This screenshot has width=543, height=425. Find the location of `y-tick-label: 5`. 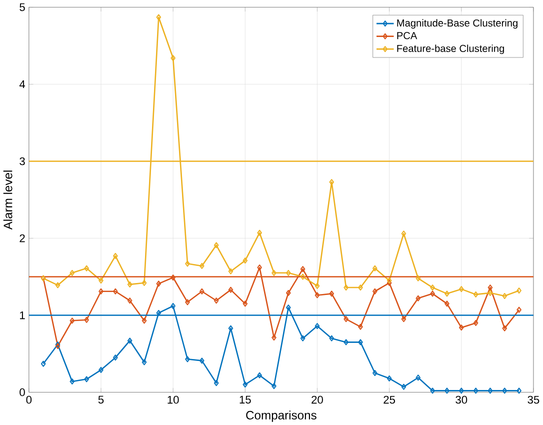

y-tick-label: 5 is located at coordinates (22, 7).